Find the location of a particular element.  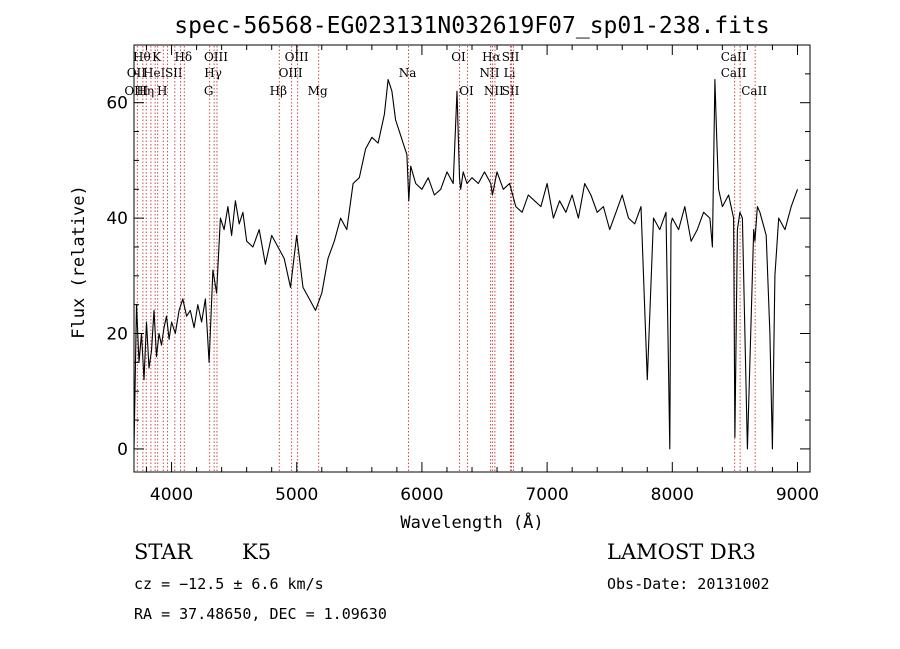

x-tick-label: 5000 is located at coordinates (296, 495).